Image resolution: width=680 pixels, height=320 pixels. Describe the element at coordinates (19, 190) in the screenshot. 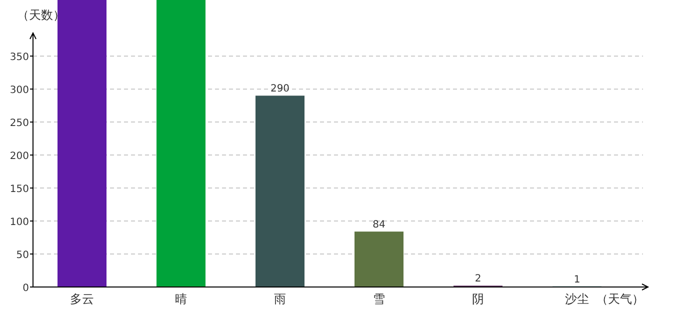

I see `y-tick-label: 150` at that location.